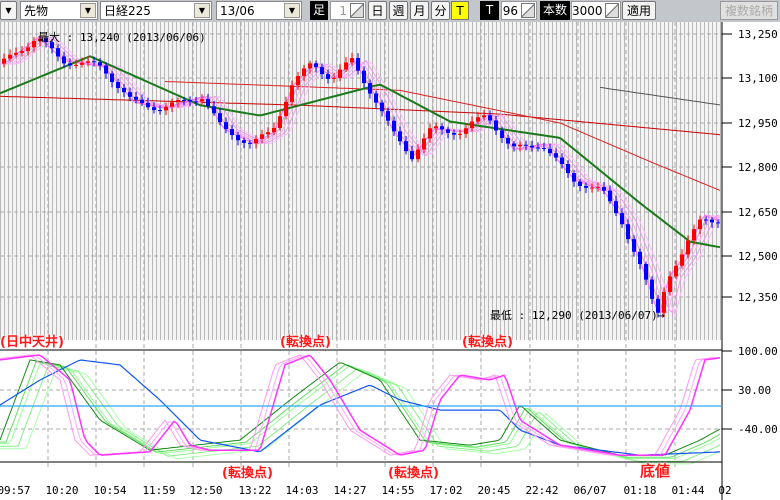 This screenshot has height=500, width=780. I want to click on min-annotation: 最低 : 12,290 (2013/06/07)→, so click(577, 315).